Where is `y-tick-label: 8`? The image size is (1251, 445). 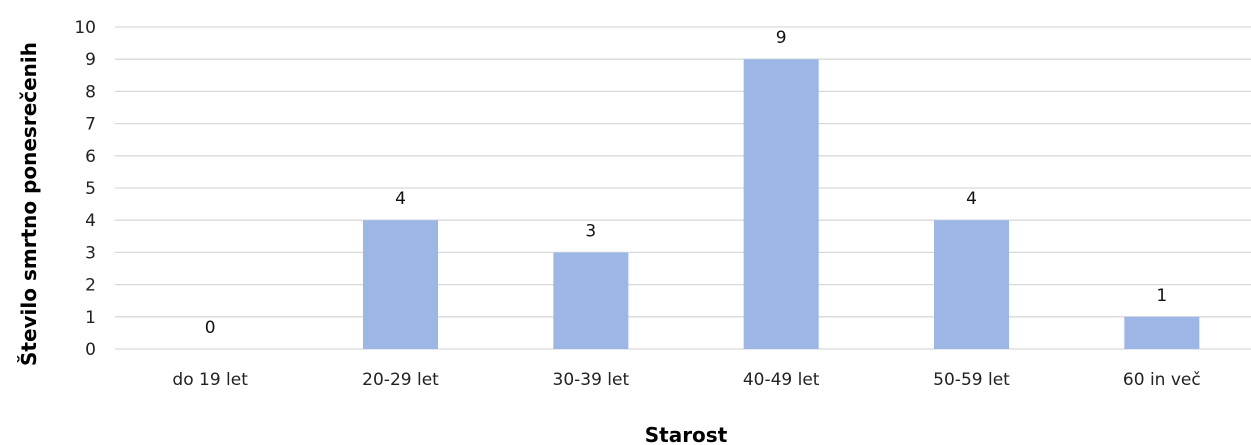
y-tick-label: 8 is located at coordinates (90, 92).